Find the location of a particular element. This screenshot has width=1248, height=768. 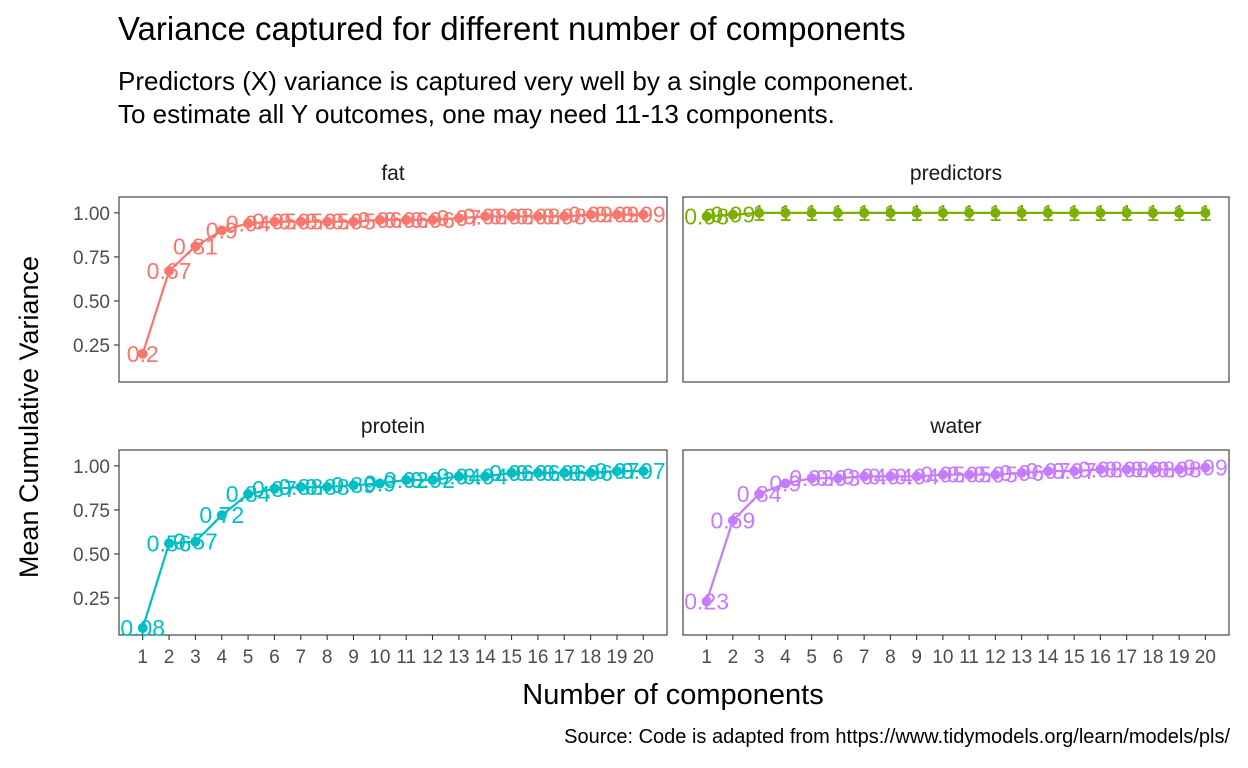

x-axis-title: Number of components is located at coordinates (672, 695).